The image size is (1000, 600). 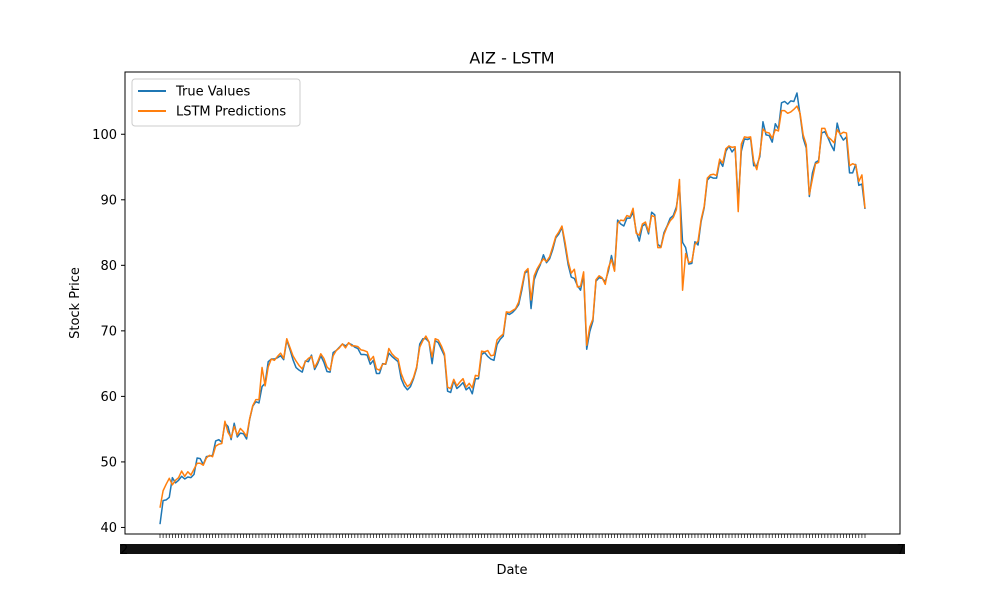 I want to click on legend-label-true-values: True Values, so click(x=212, y=92).